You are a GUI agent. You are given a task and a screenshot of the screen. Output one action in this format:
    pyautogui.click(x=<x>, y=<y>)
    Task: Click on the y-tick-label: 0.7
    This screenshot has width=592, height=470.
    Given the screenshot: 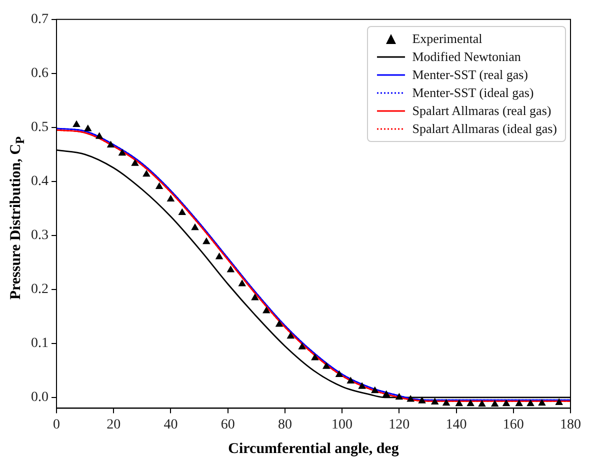 What is the action you would take?
    pyautogui.click(x=39, y=20)
    